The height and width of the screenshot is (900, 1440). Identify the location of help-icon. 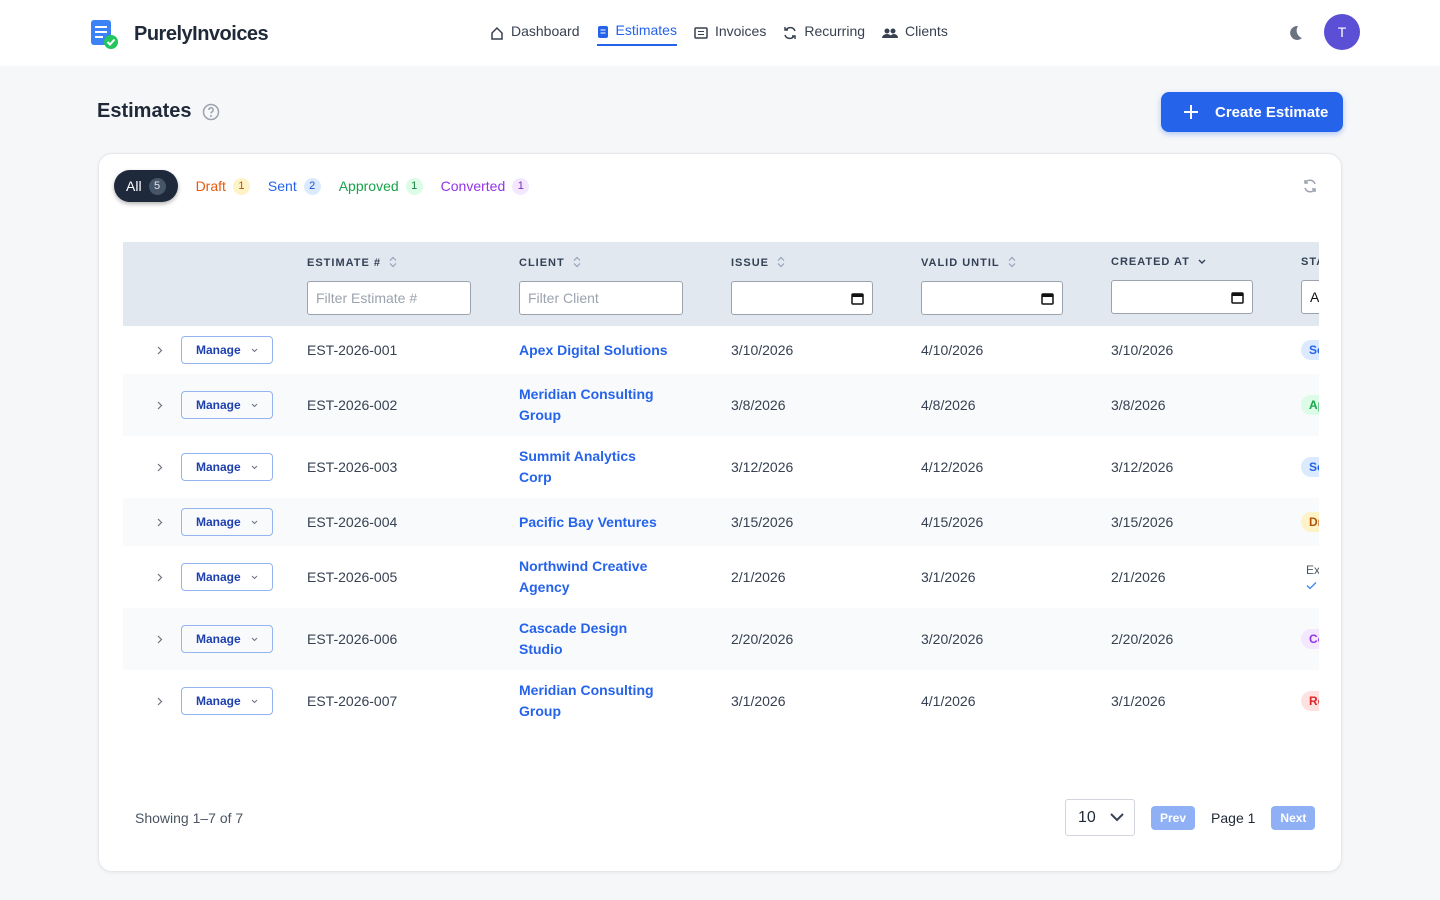
(211, 112).